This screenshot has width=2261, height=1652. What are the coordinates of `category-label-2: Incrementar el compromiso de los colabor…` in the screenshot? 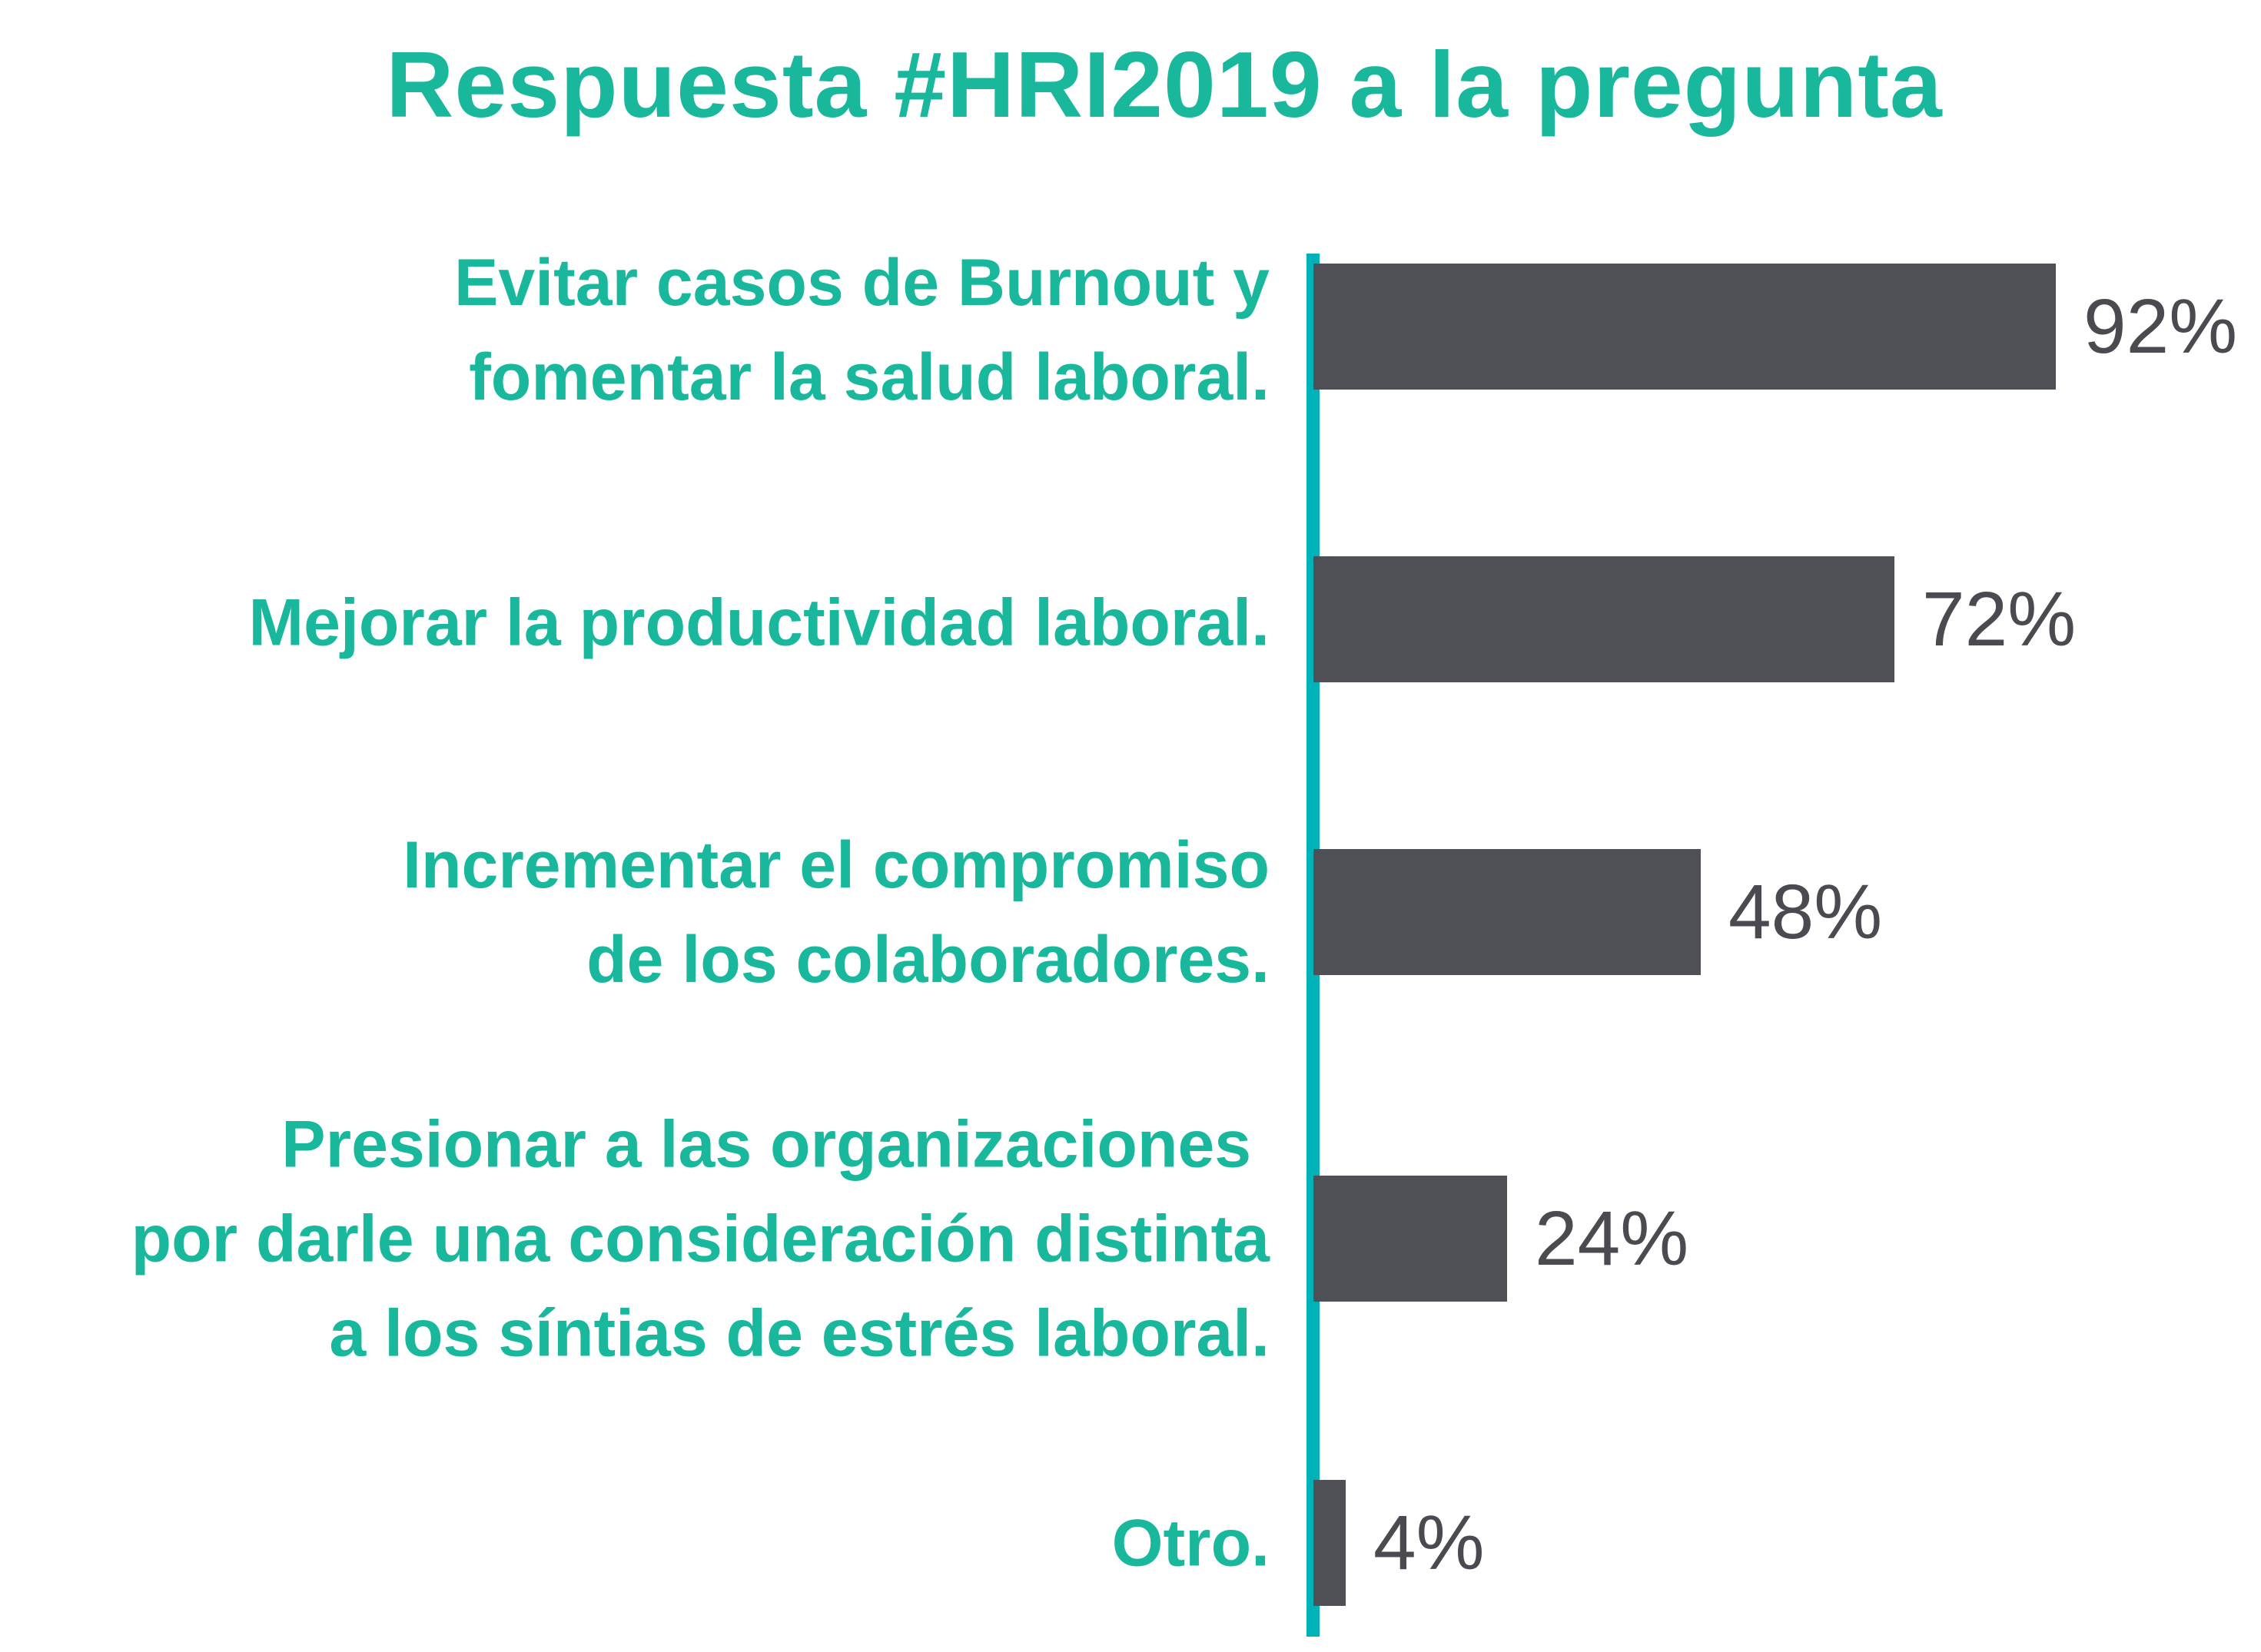 It's located at (836, 912).